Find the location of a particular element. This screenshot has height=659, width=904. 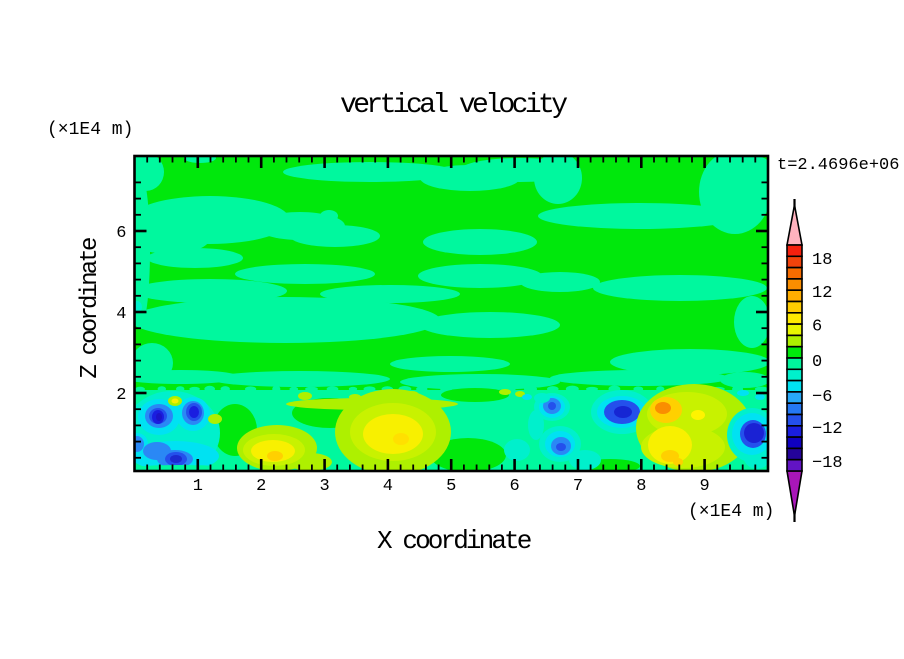

svg-text: t=2.4696e+06 is located at coordinates (838, 165).